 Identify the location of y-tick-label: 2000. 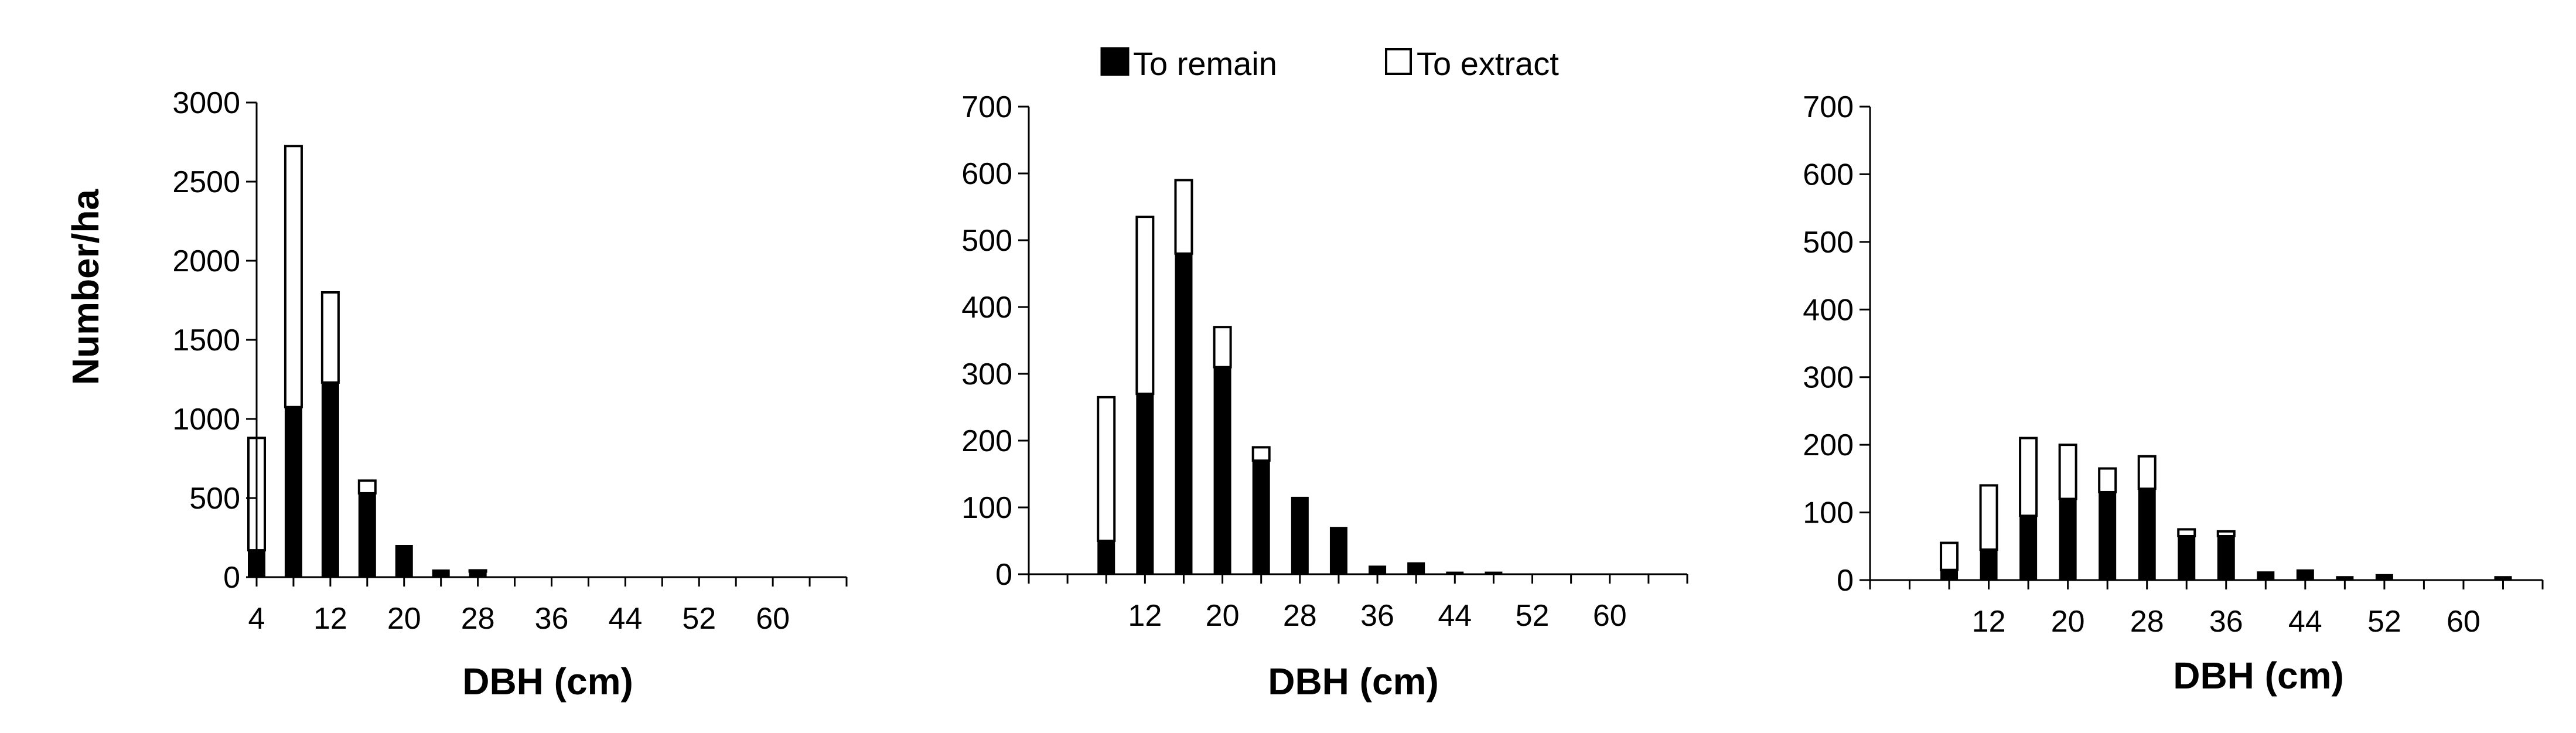
(206, 261).